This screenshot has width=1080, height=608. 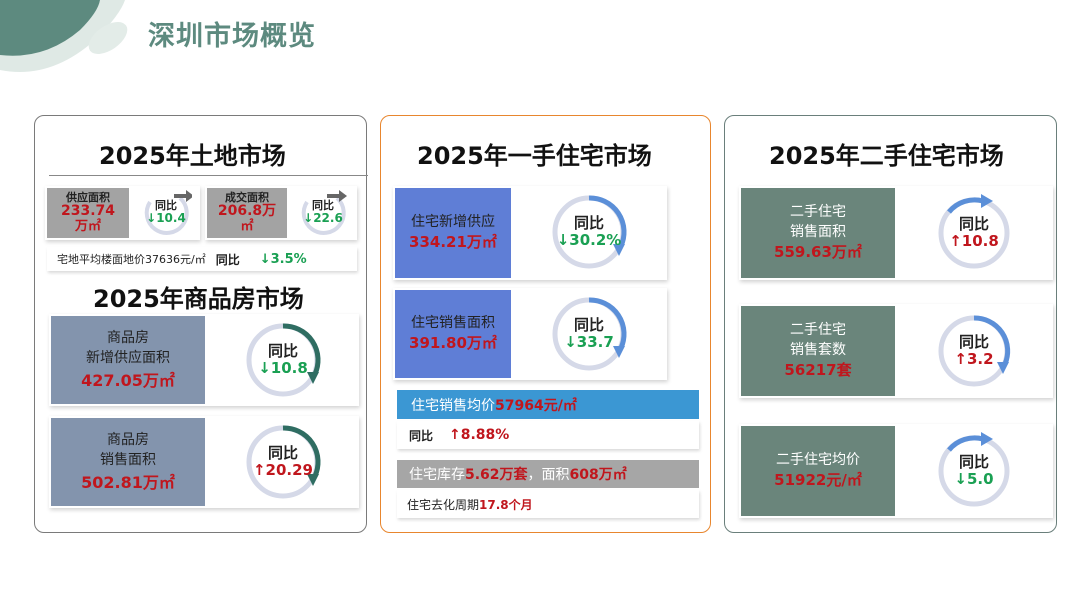 What do you see at coordinates (589, 342) in the screenshot?
I see `primary-sales-yoy-value: ↓33.7` at bounding box center [589, 342].